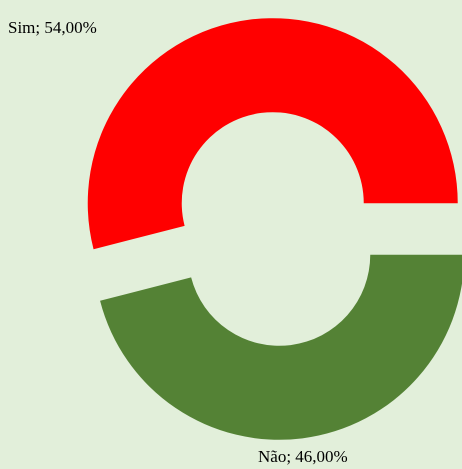  I want to click on data-label: Sim; 54,00%, so click(52, 27).